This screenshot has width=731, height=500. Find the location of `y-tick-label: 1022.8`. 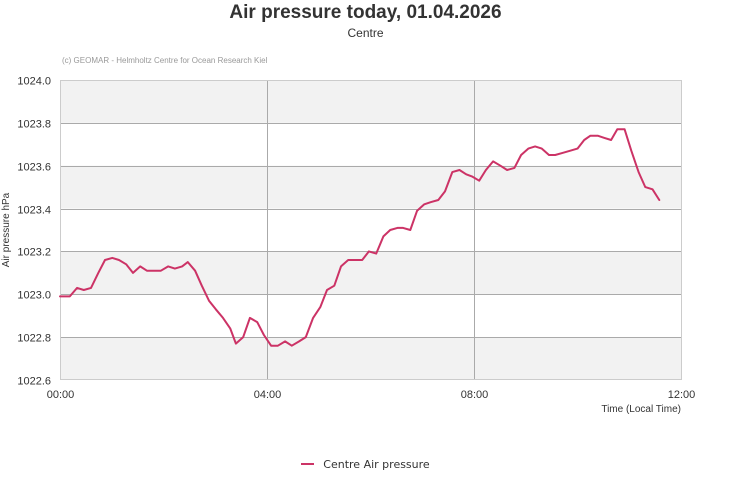

y-tick-label: 1022.8 is located at coordinates (34, 339).